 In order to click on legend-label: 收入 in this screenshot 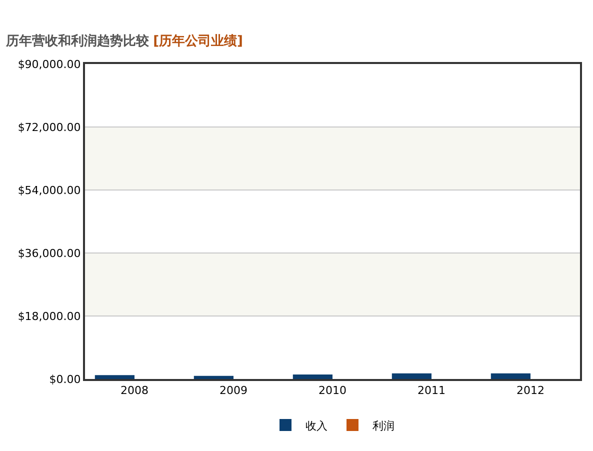, I will do `click(317, 425)`.